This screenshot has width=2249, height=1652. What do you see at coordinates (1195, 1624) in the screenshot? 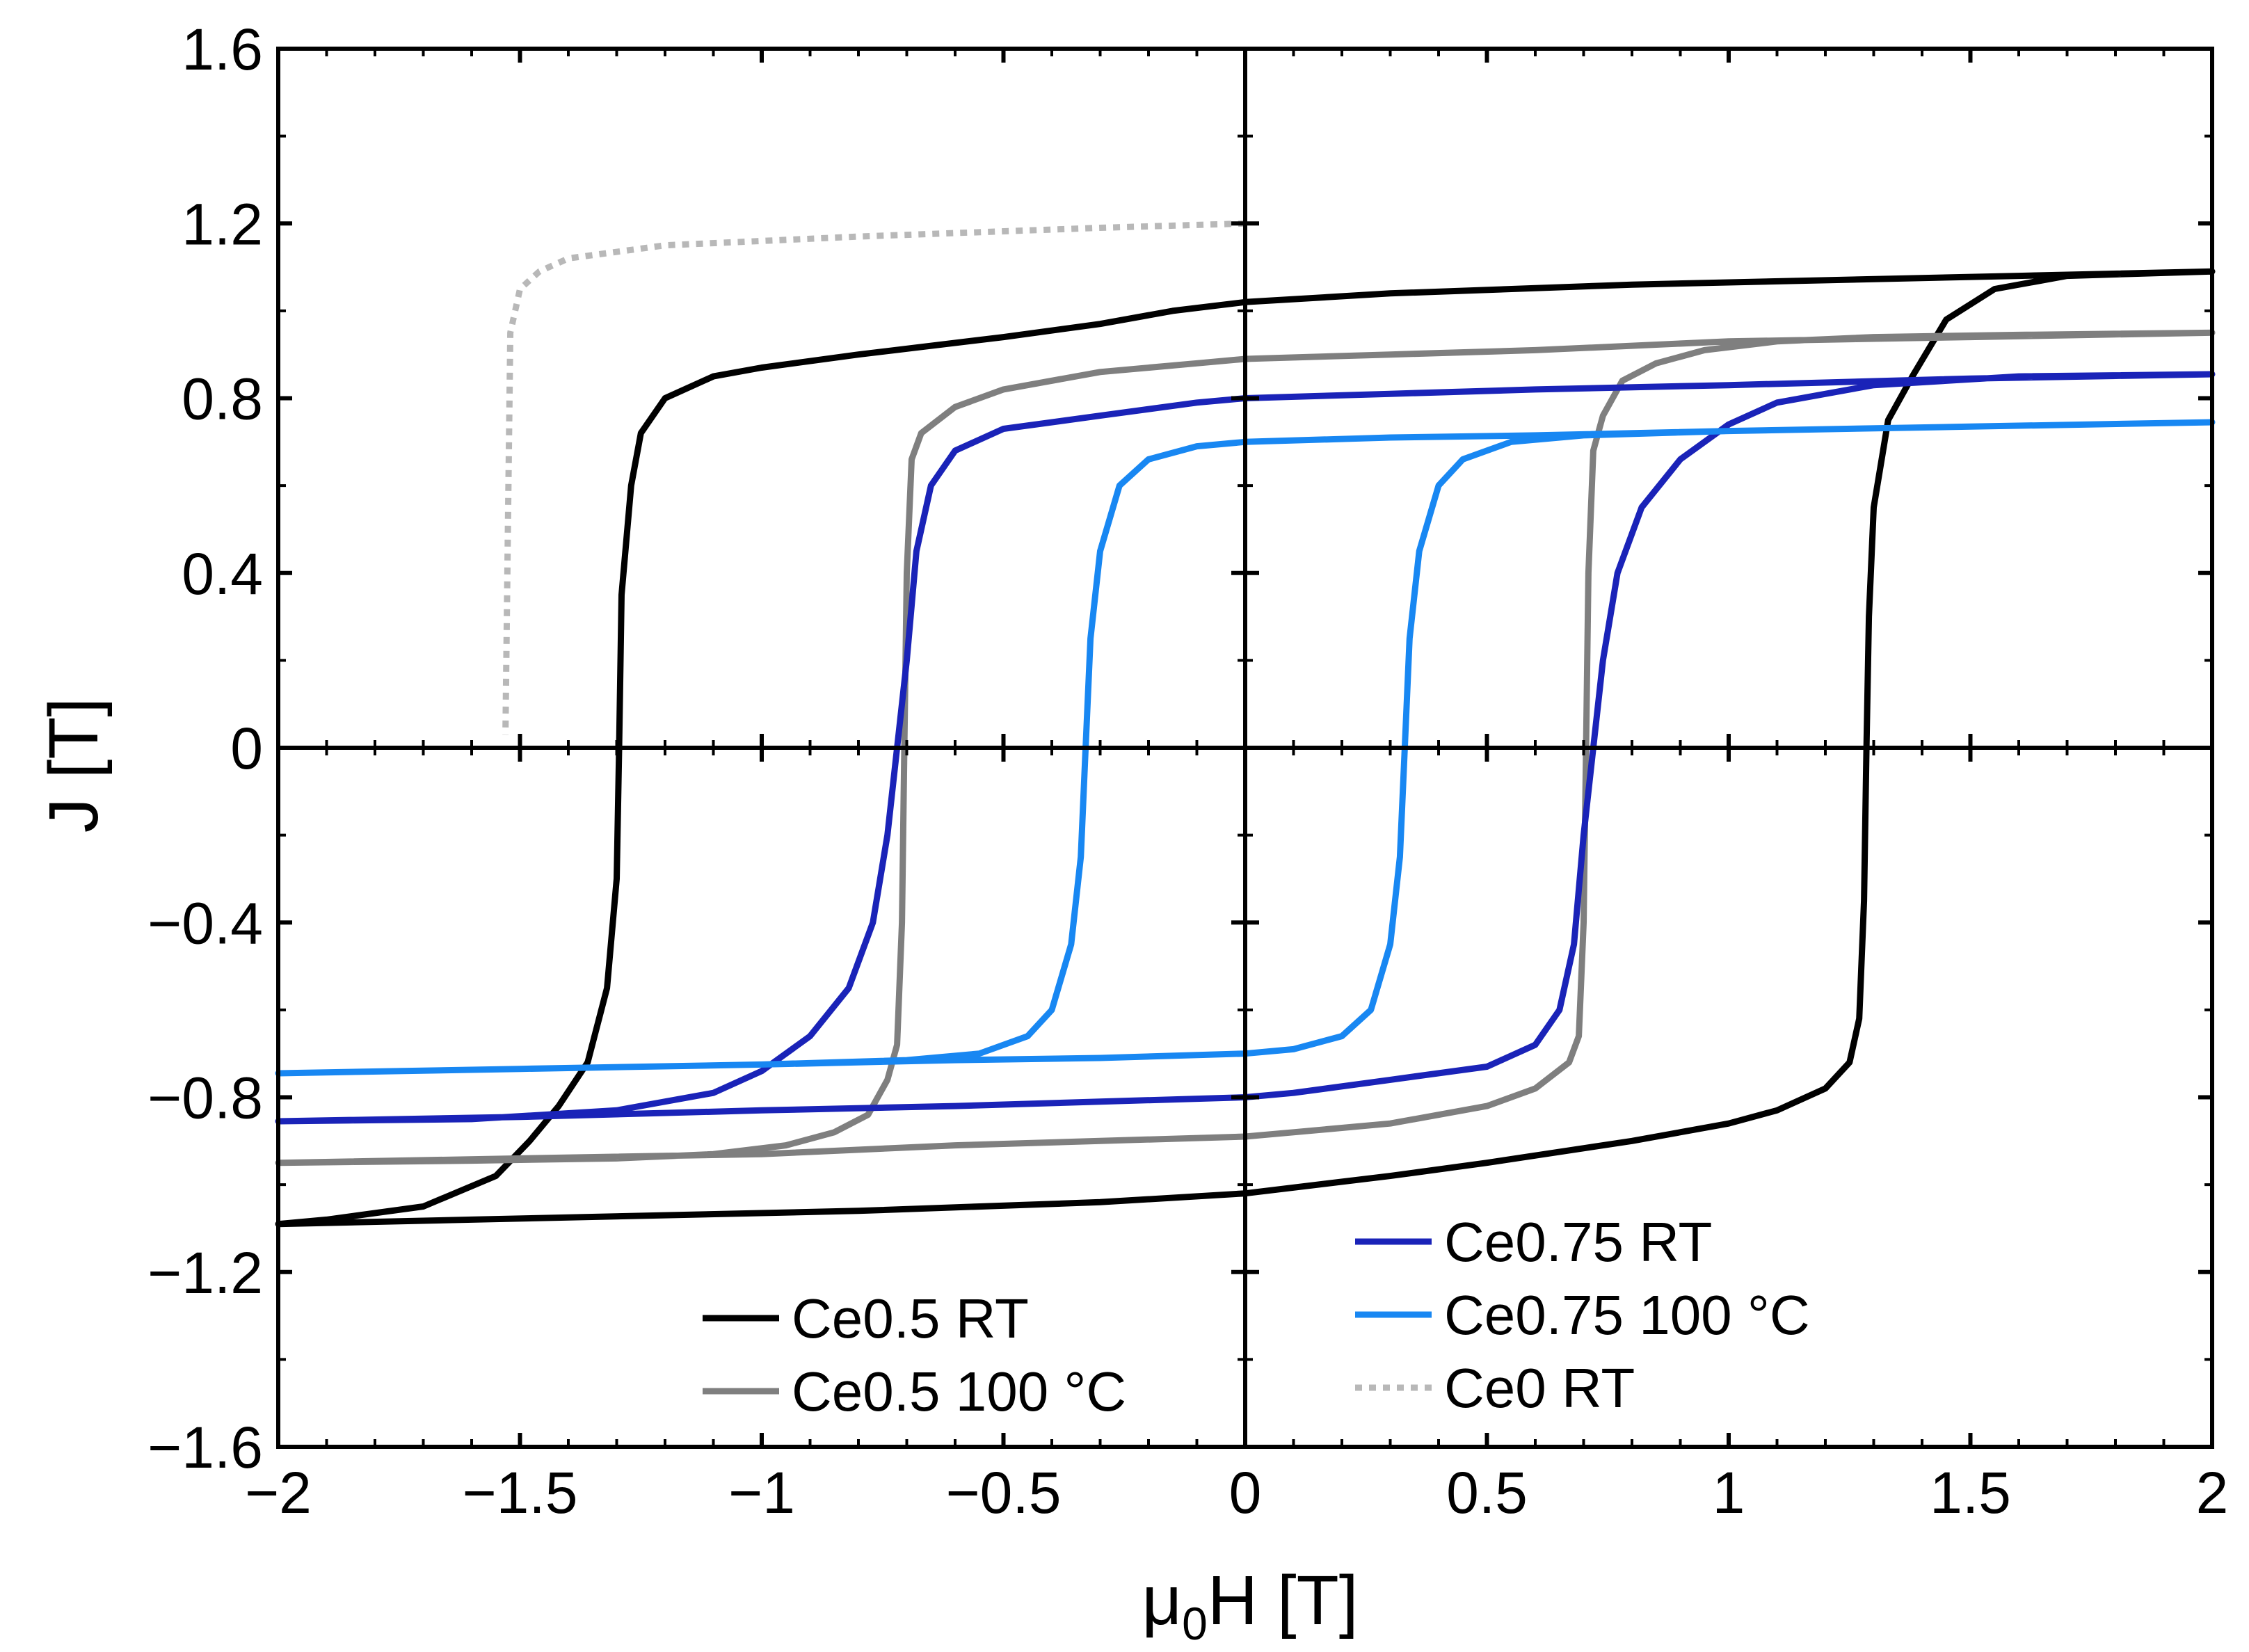
I see `x-axis-title-subscript: 0` at bounding box center [1195, 1624].